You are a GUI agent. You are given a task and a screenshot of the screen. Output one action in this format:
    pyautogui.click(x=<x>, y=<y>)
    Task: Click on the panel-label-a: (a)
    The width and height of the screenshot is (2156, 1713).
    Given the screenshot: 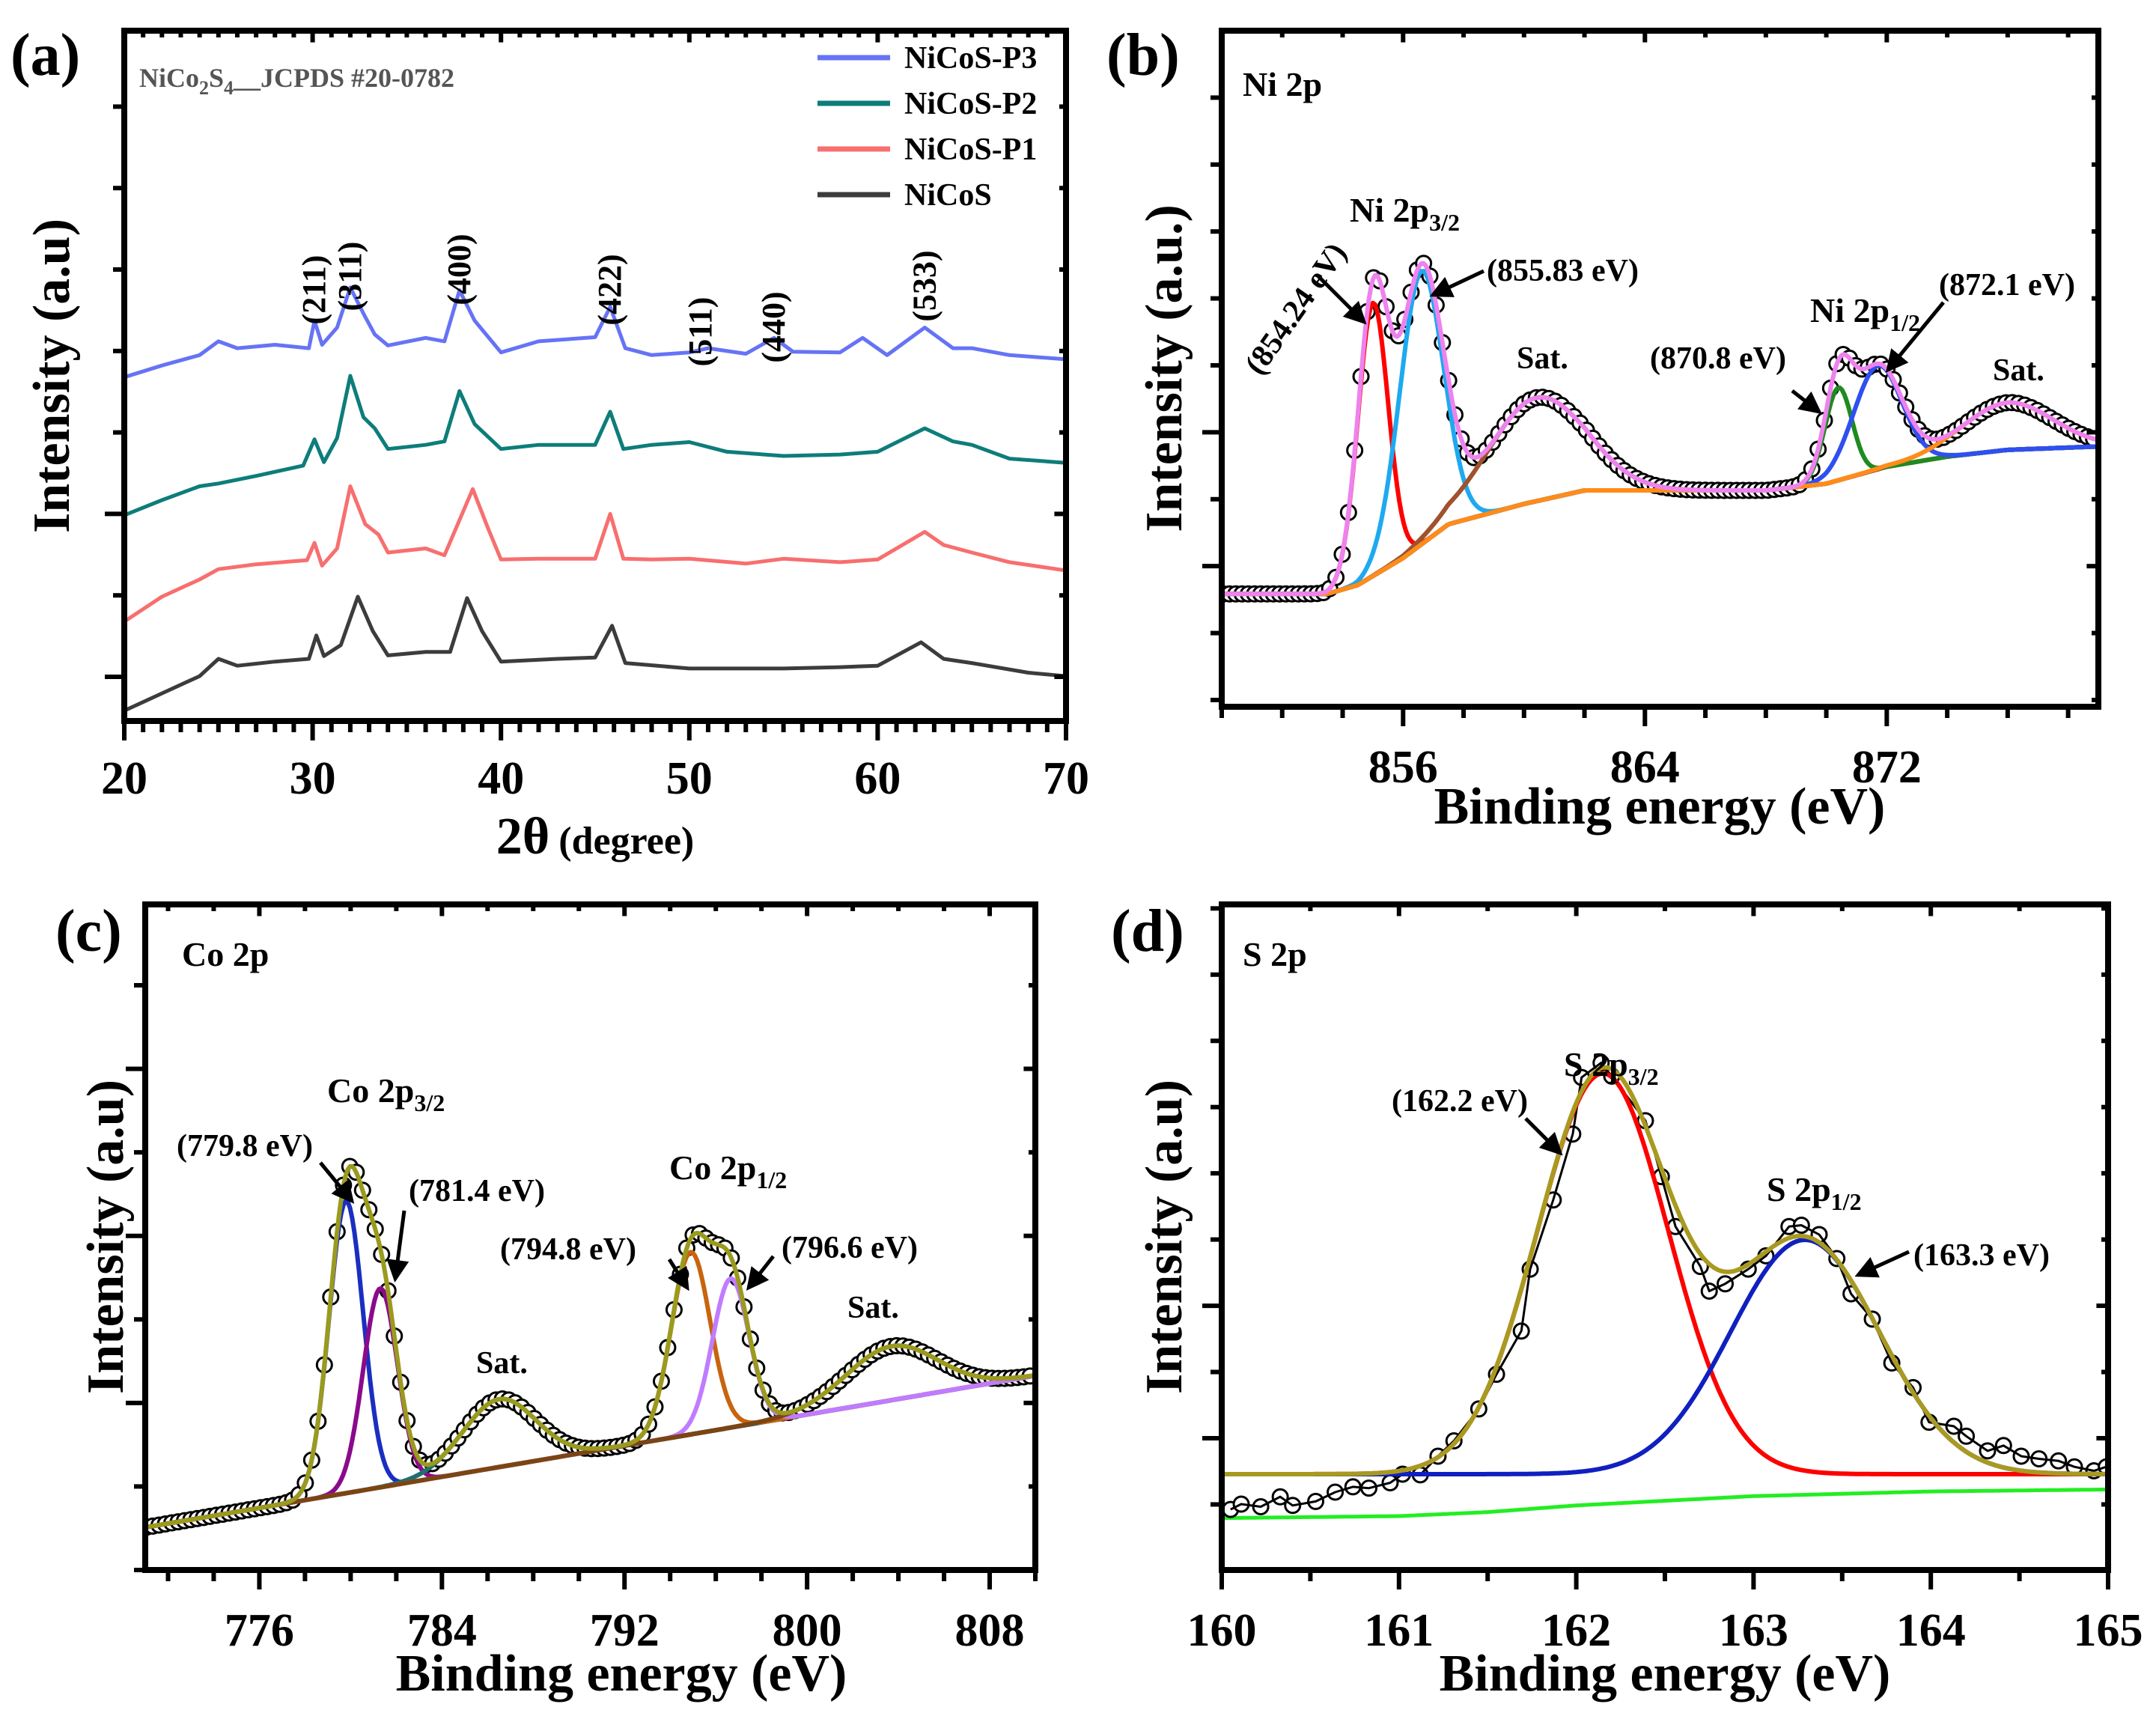 What is the action you would take?
    pyautogui.click(x=45, y=55)
    